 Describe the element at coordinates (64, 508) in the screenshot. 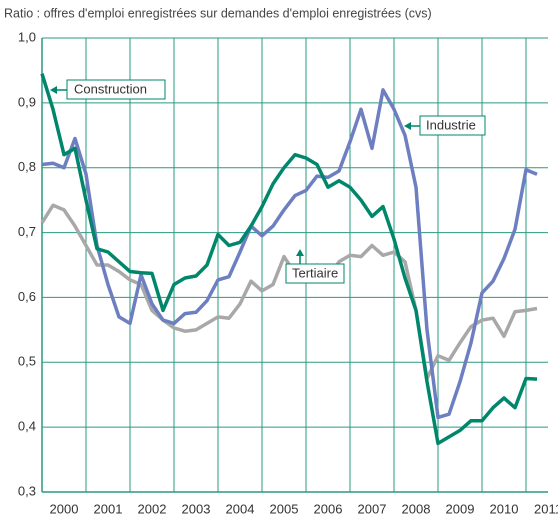

I see `x-tick-label: 2000` at that location.